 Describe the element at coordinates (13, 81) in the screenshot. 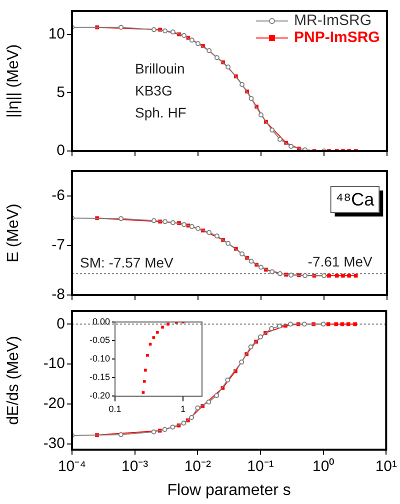

I see `y-axis-title: ||η|| (MeV)` at that location.